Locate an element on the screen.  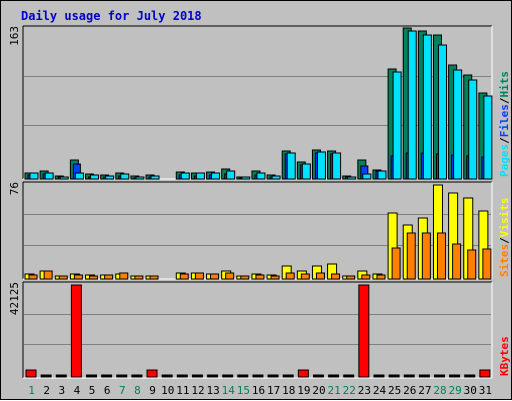
pages-bar-day-1-body is located at coordinates (34, 176).